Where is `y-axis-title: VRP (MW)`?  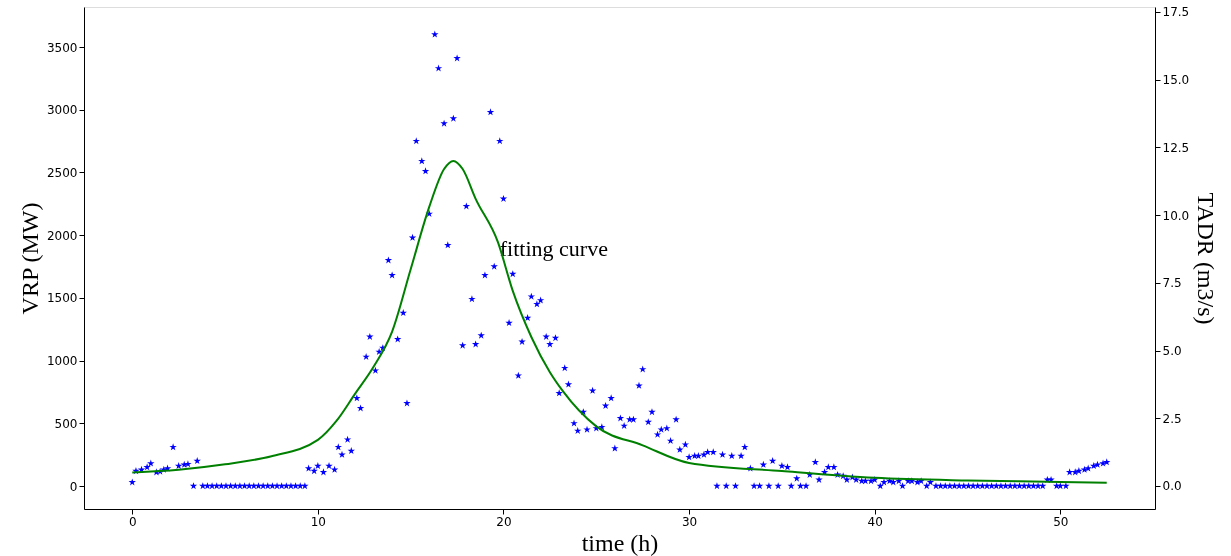 y-axis-title: VRP (MW) is located at coordinates (29, 258).